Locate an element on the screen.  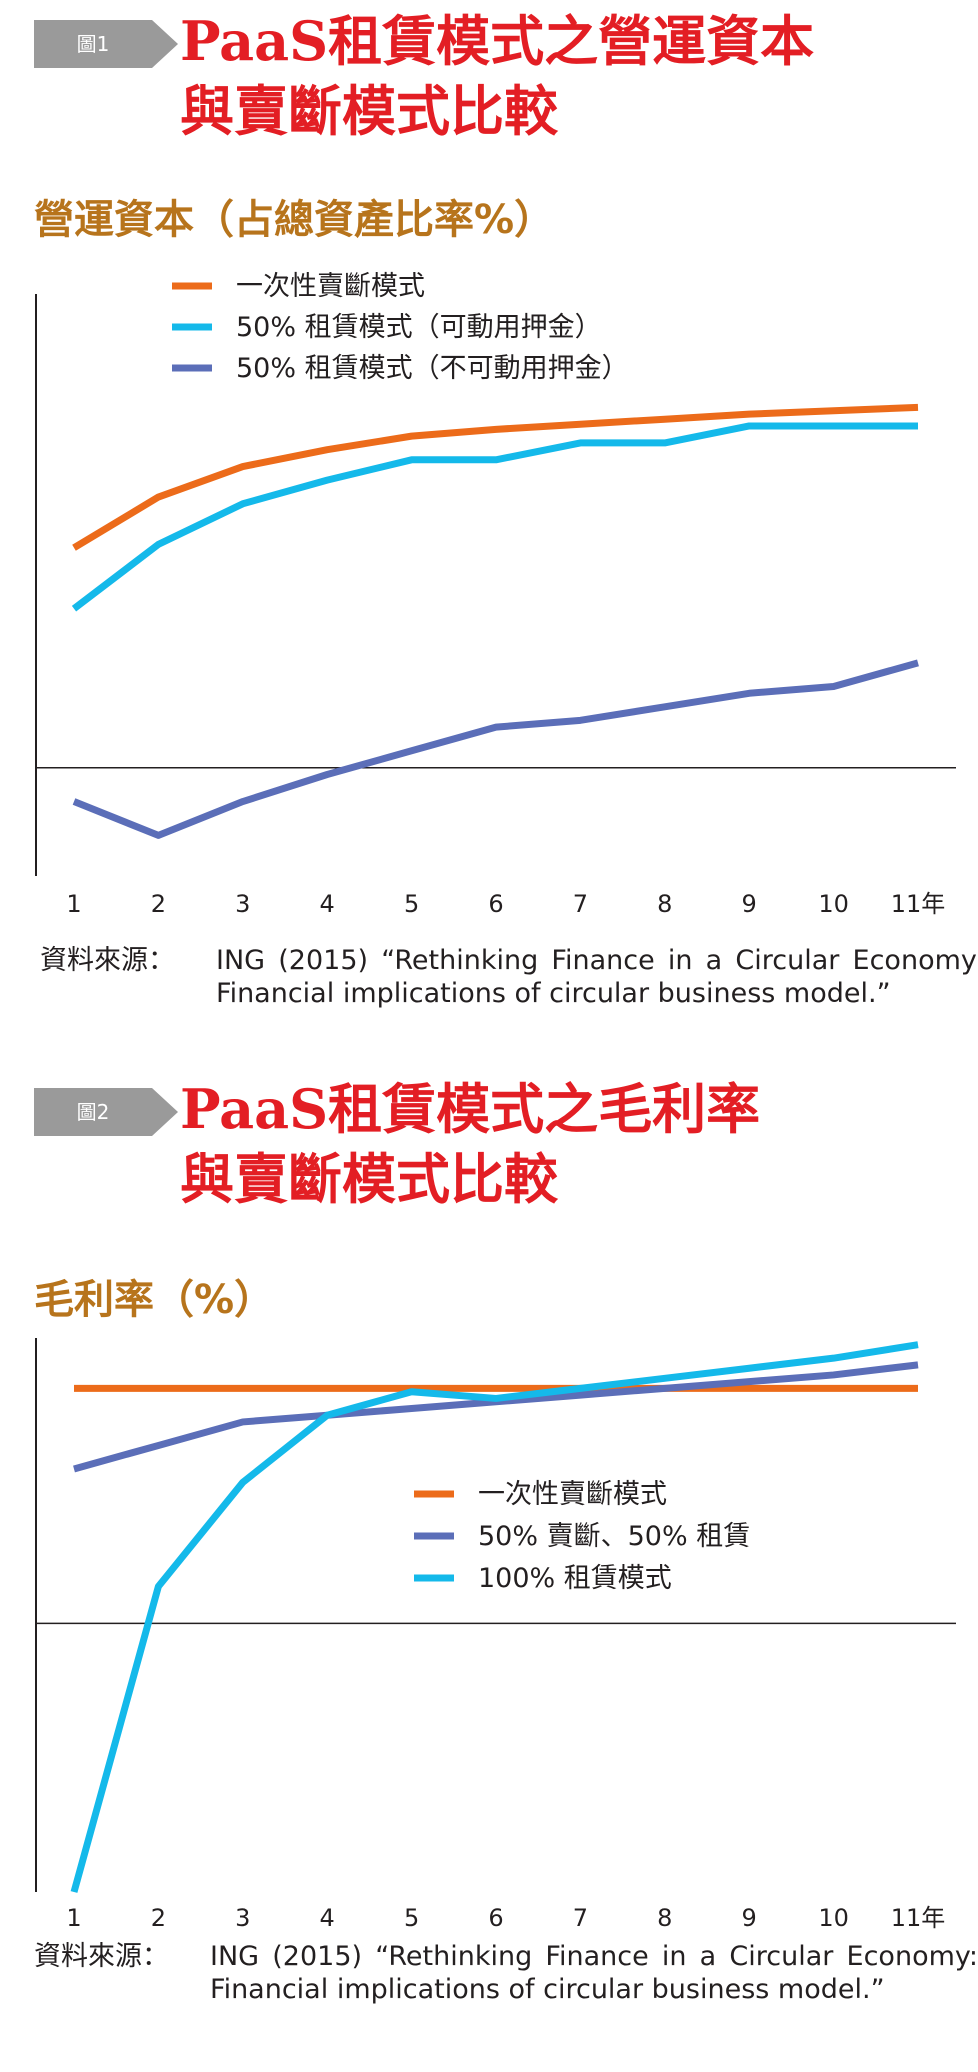
figure-number: 圖2 is located at coordinates (93, 1112).